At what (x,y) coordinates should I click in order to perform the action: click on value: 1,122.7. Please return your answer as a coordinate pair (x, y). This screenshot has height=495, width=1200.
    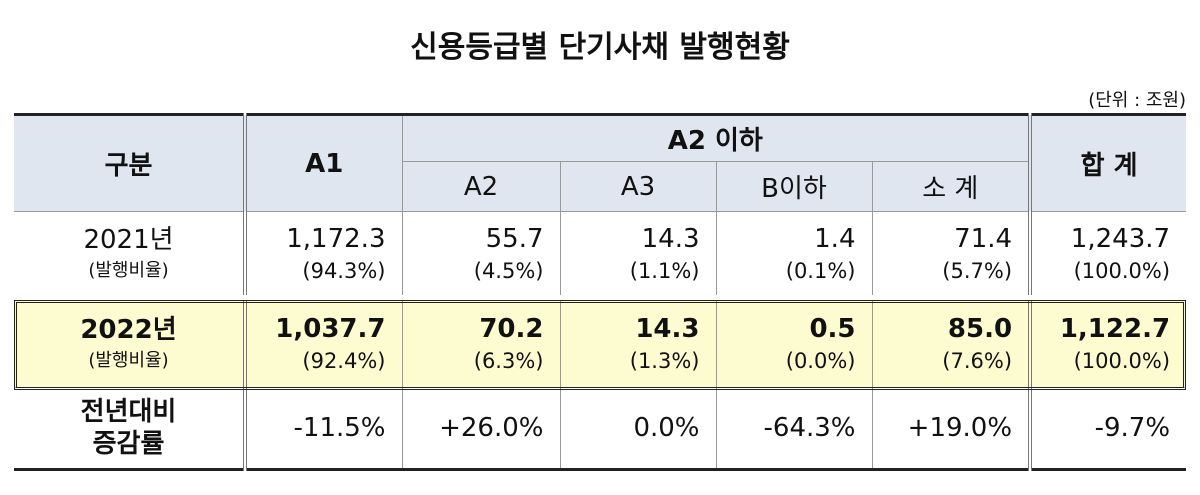
    Looking at the image, I should click on (1115, 328).